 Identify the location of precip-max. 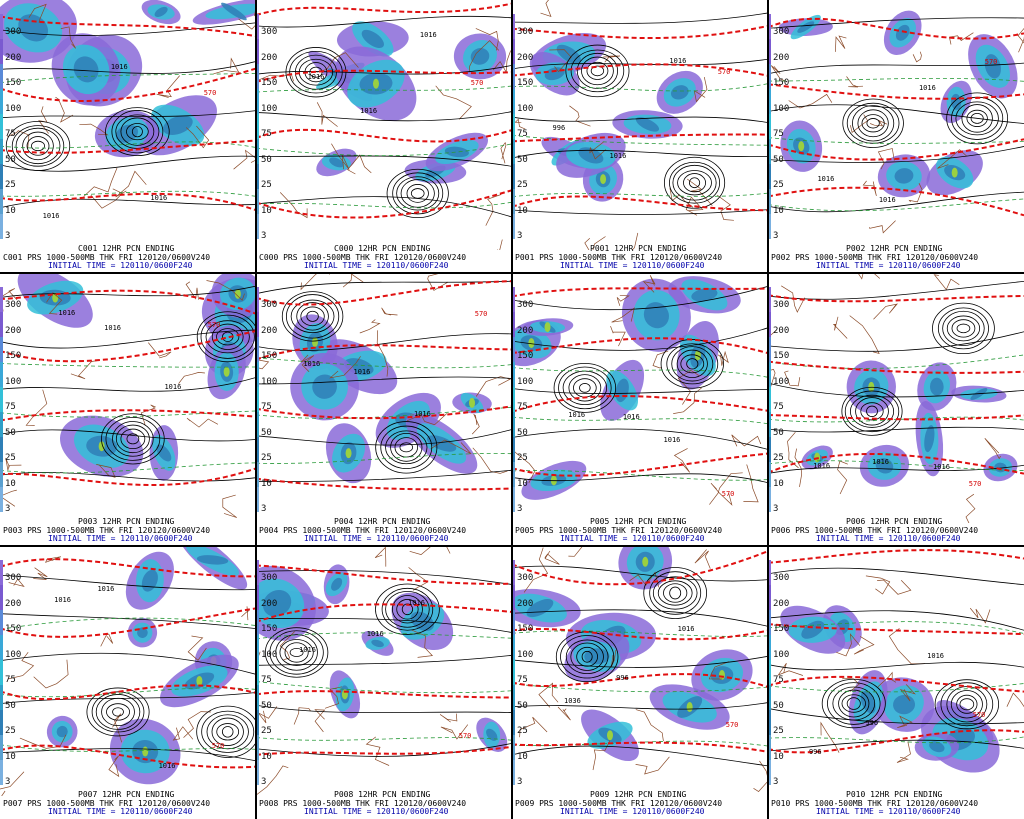
(954, 172).